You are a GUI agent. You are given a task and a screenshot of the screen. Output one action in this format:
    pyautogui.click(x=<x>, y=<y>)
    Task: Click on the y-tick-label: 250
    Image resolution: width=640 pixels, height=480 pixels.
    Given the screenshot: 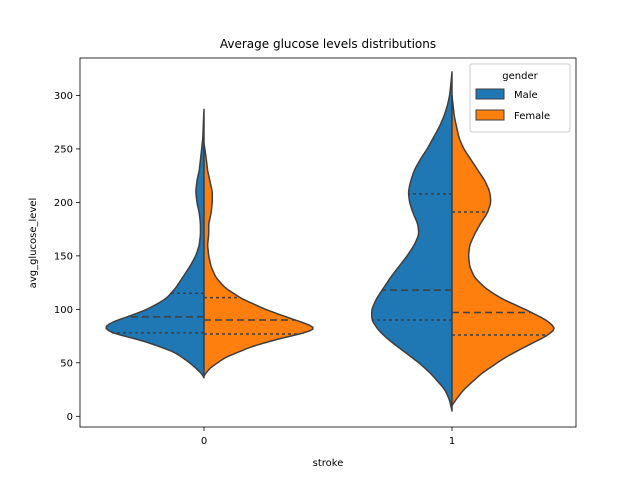 What is the action you would take?
    pyautogui.click(x=63, y=149)
    